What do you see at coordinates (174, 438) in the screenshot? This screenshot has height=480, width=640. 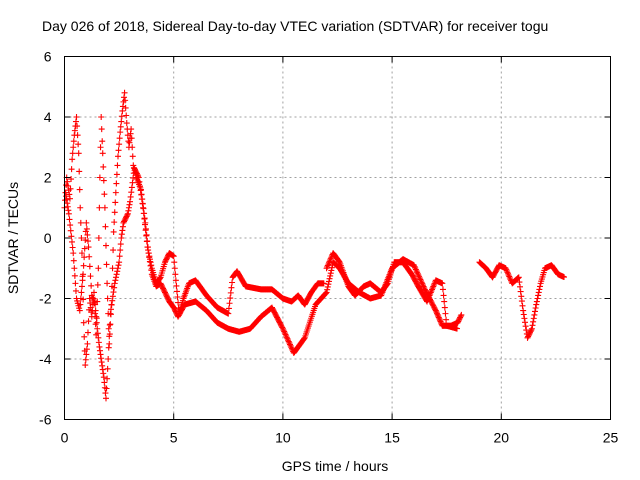 I see `x-tick-label: 5` at bounding box center [174, 438].